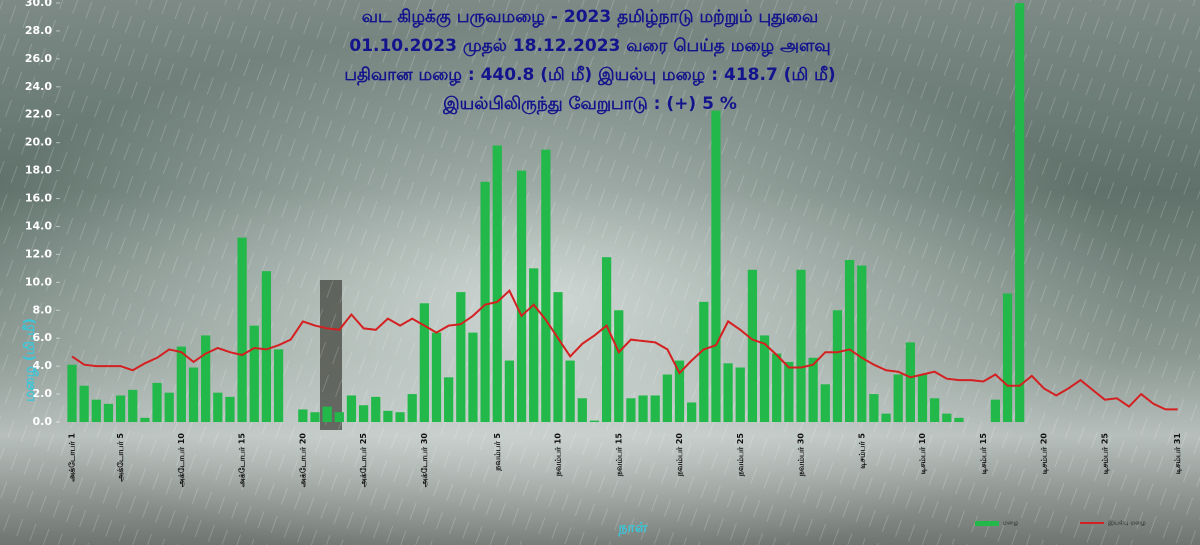  I want to click on x-tick-label: டிசம்பர் 5, so click(862, 451).